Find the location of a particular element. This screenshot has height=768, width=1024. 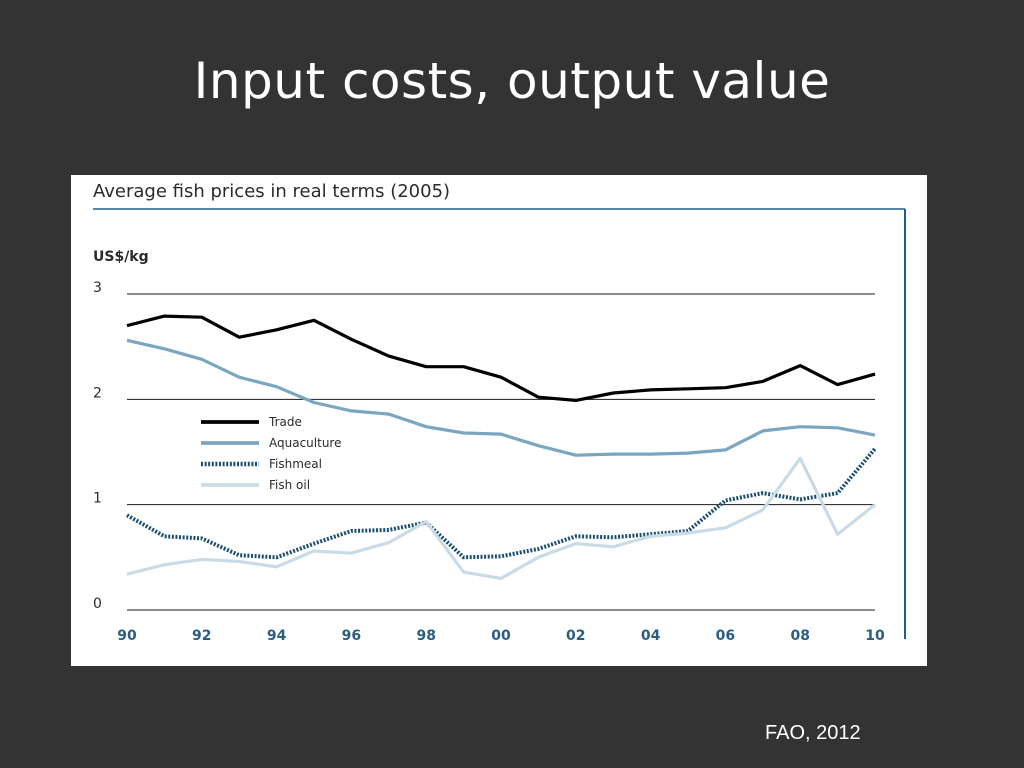

series-line-trade is located at coordinates (501, 358).